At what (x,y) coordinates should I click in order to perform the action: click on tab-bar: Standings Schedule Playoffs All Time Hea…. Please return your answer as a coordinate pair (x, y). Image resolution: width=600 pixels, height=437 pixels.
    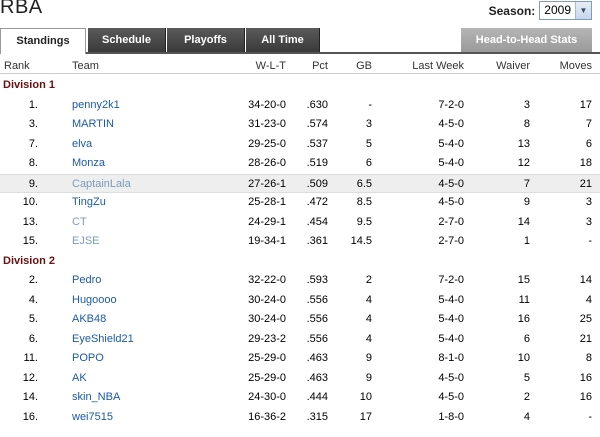
    Looking at the image, I should click on (300, 41).